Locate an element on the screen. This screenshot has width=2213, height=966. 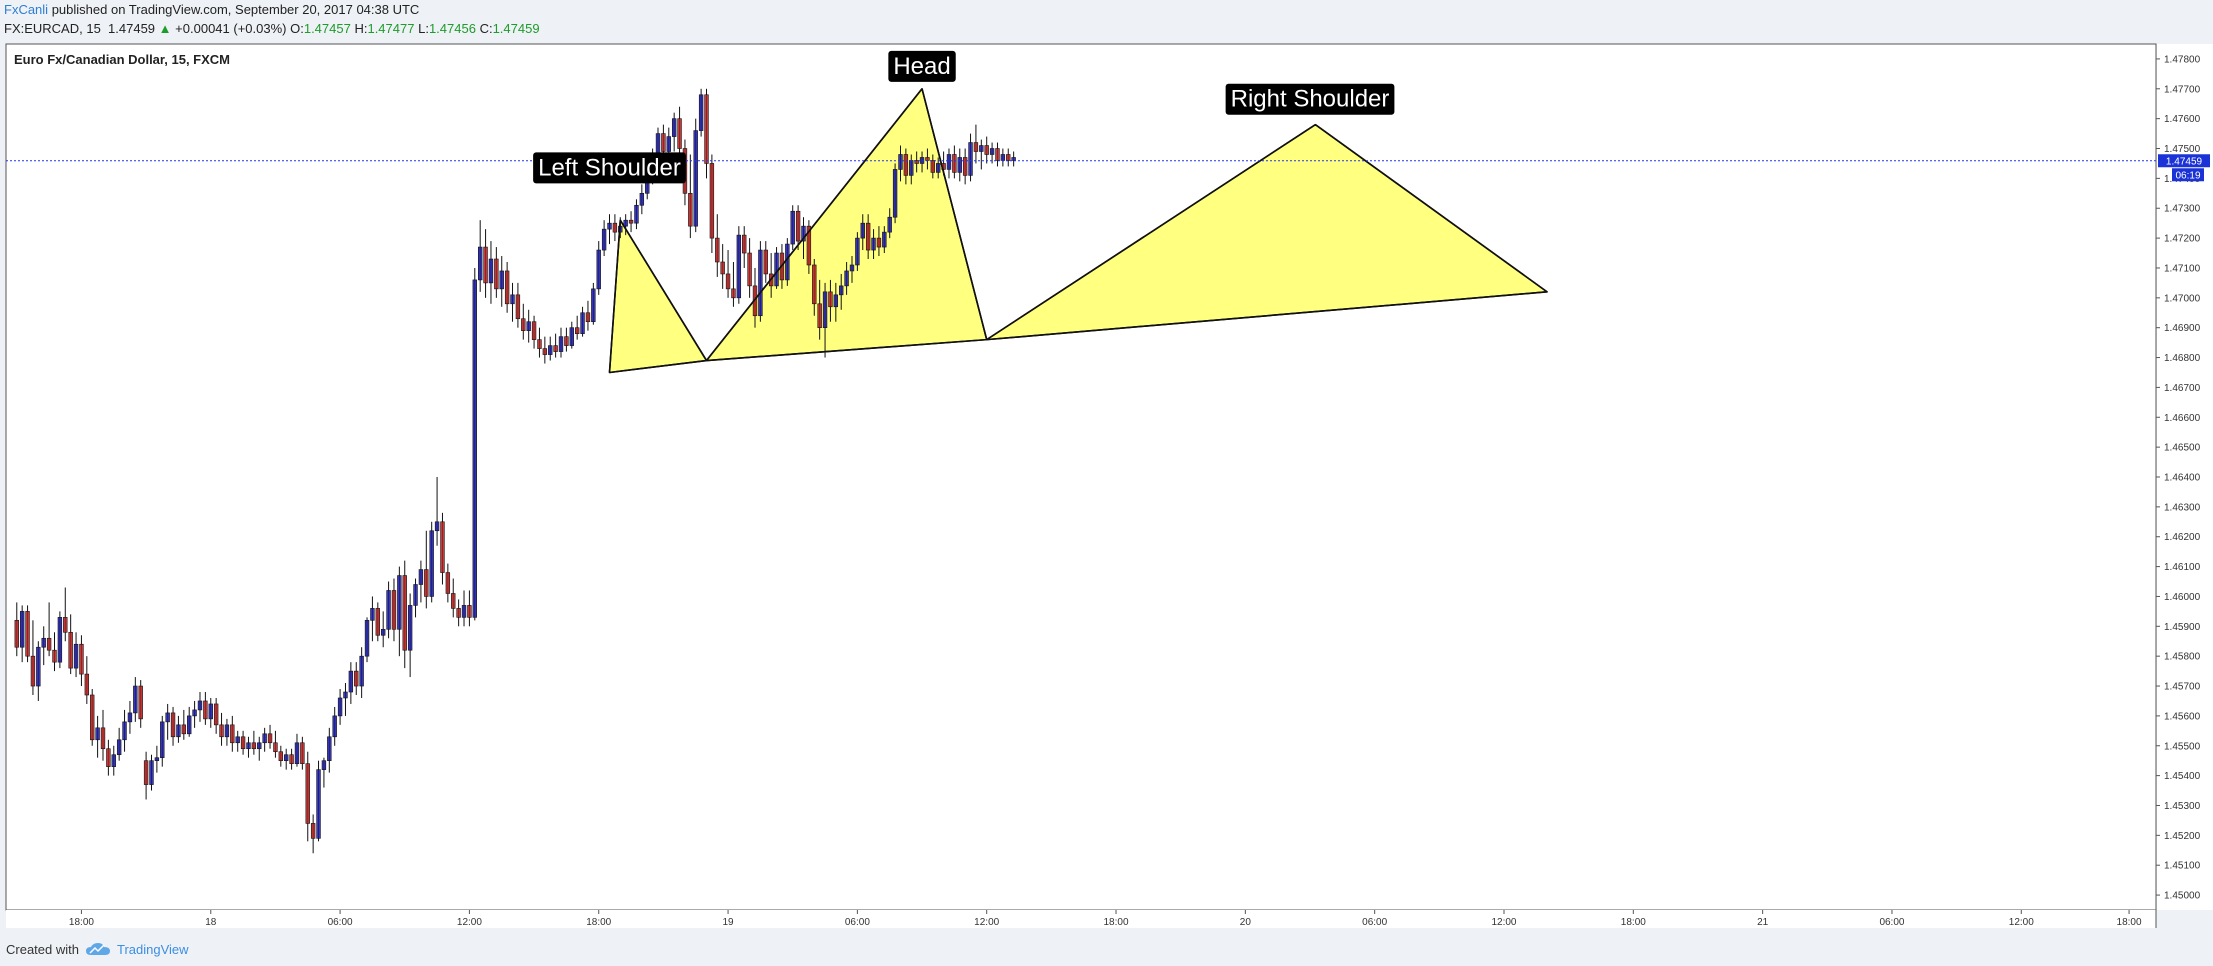
pattern-label: Left Shoulder is located at coordinates (609, 168).